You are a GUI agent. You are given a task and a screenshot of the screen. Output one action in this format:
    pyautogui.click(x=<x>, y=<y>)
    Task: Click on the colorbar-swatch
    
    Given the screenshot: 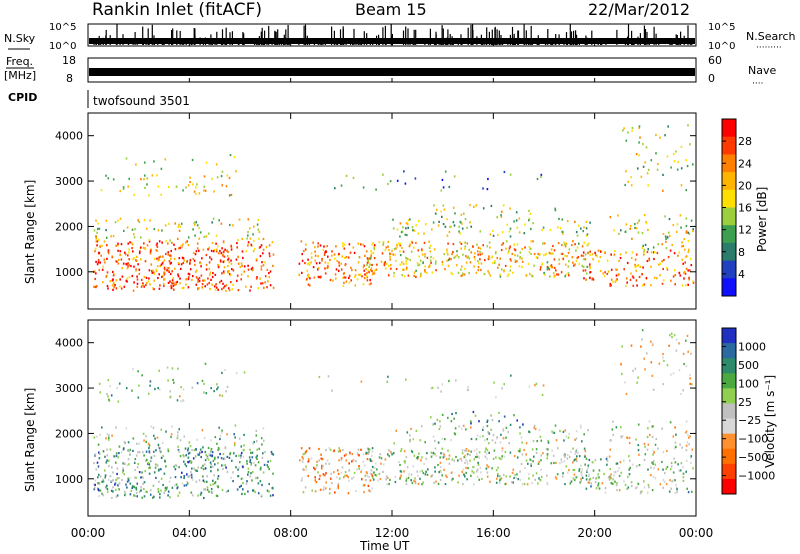 What is the action you would take?
    pyautogui.click(x=729, y=181)
    